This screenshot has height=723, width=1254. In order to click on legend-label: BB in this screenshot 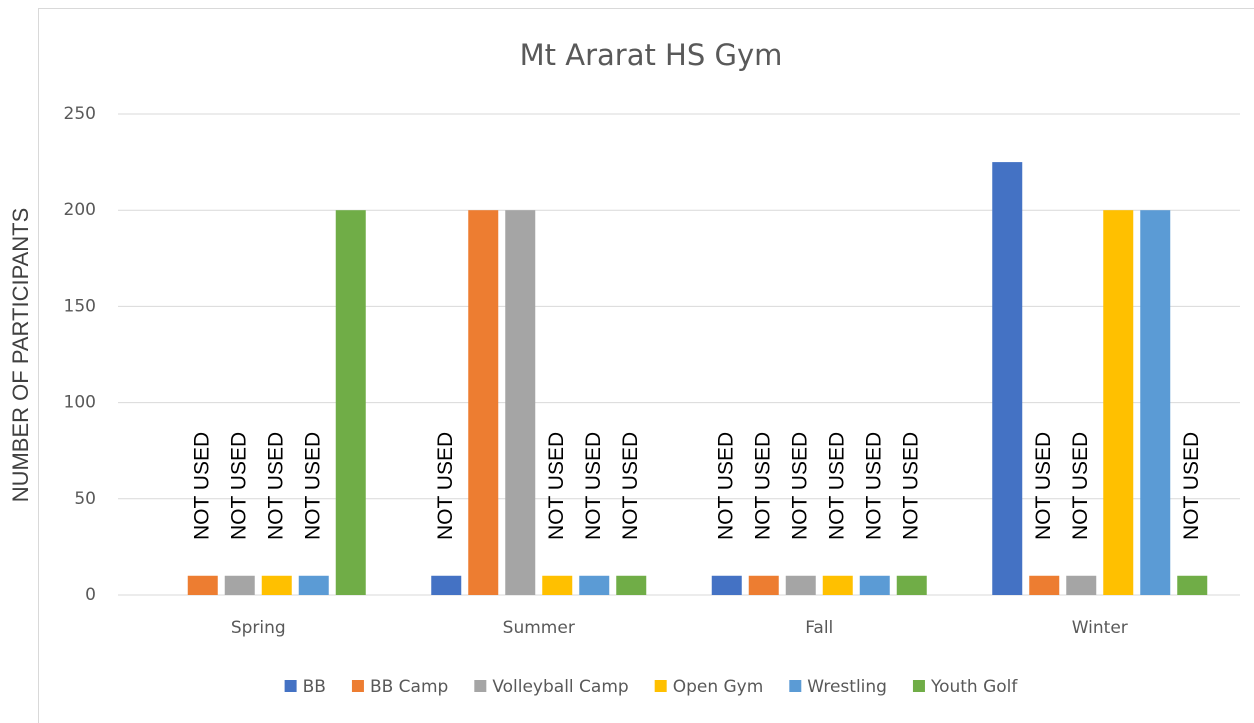, I will do `click(314, 687)`.